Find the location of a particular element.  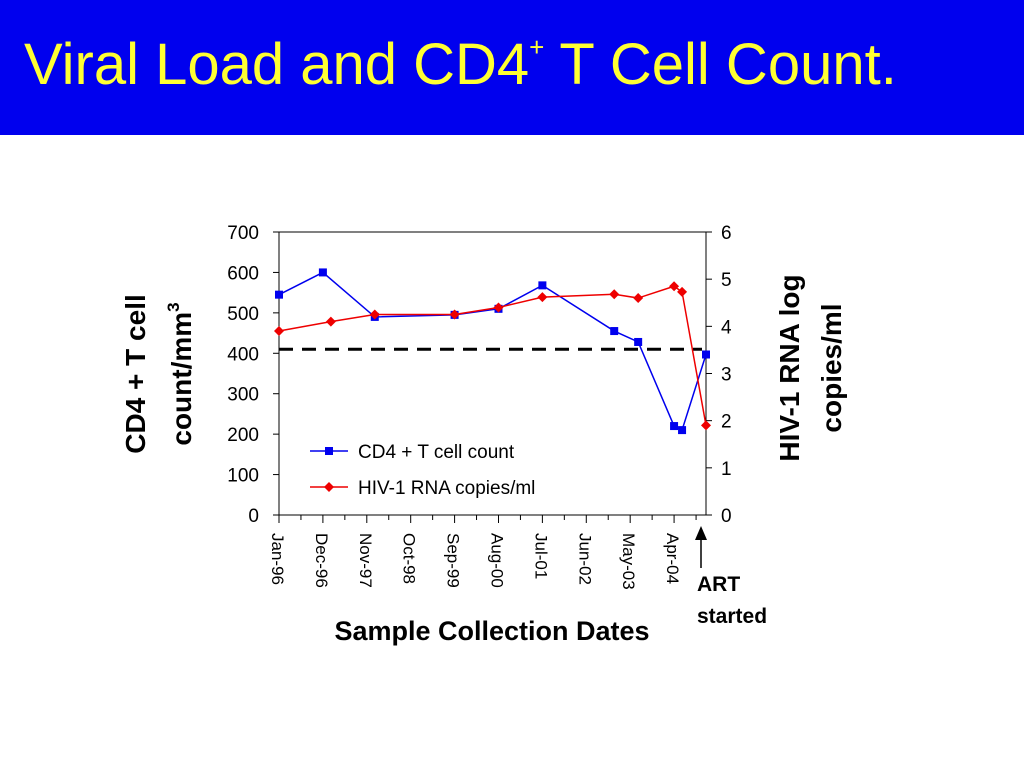

slide-title-main: Viral Load and CD4 is located at coordinates (277, 64).